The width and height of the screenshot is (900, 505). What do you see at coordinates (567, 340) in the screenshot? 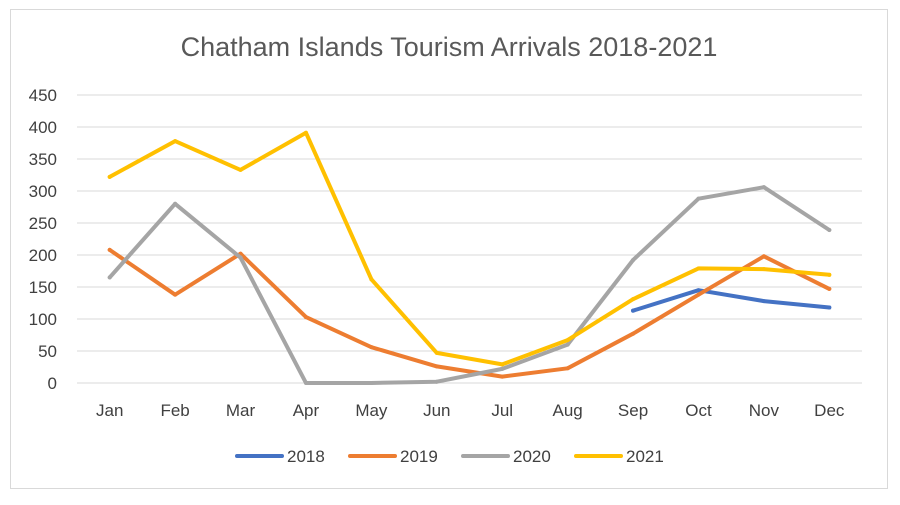
I see `data-point-2021-Aug` at bounding box center [567, 340].